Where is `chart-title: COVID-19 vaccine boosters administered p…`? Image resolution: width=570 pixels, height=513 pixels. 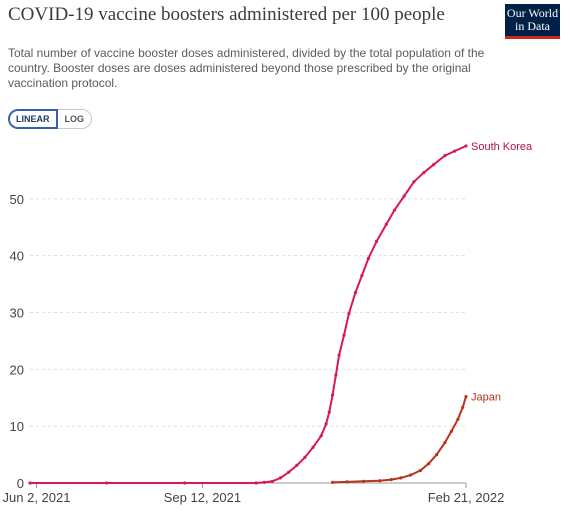 chart-title: COVID-19 vaccine boosters administered p… is located at coordinates (226, 14).